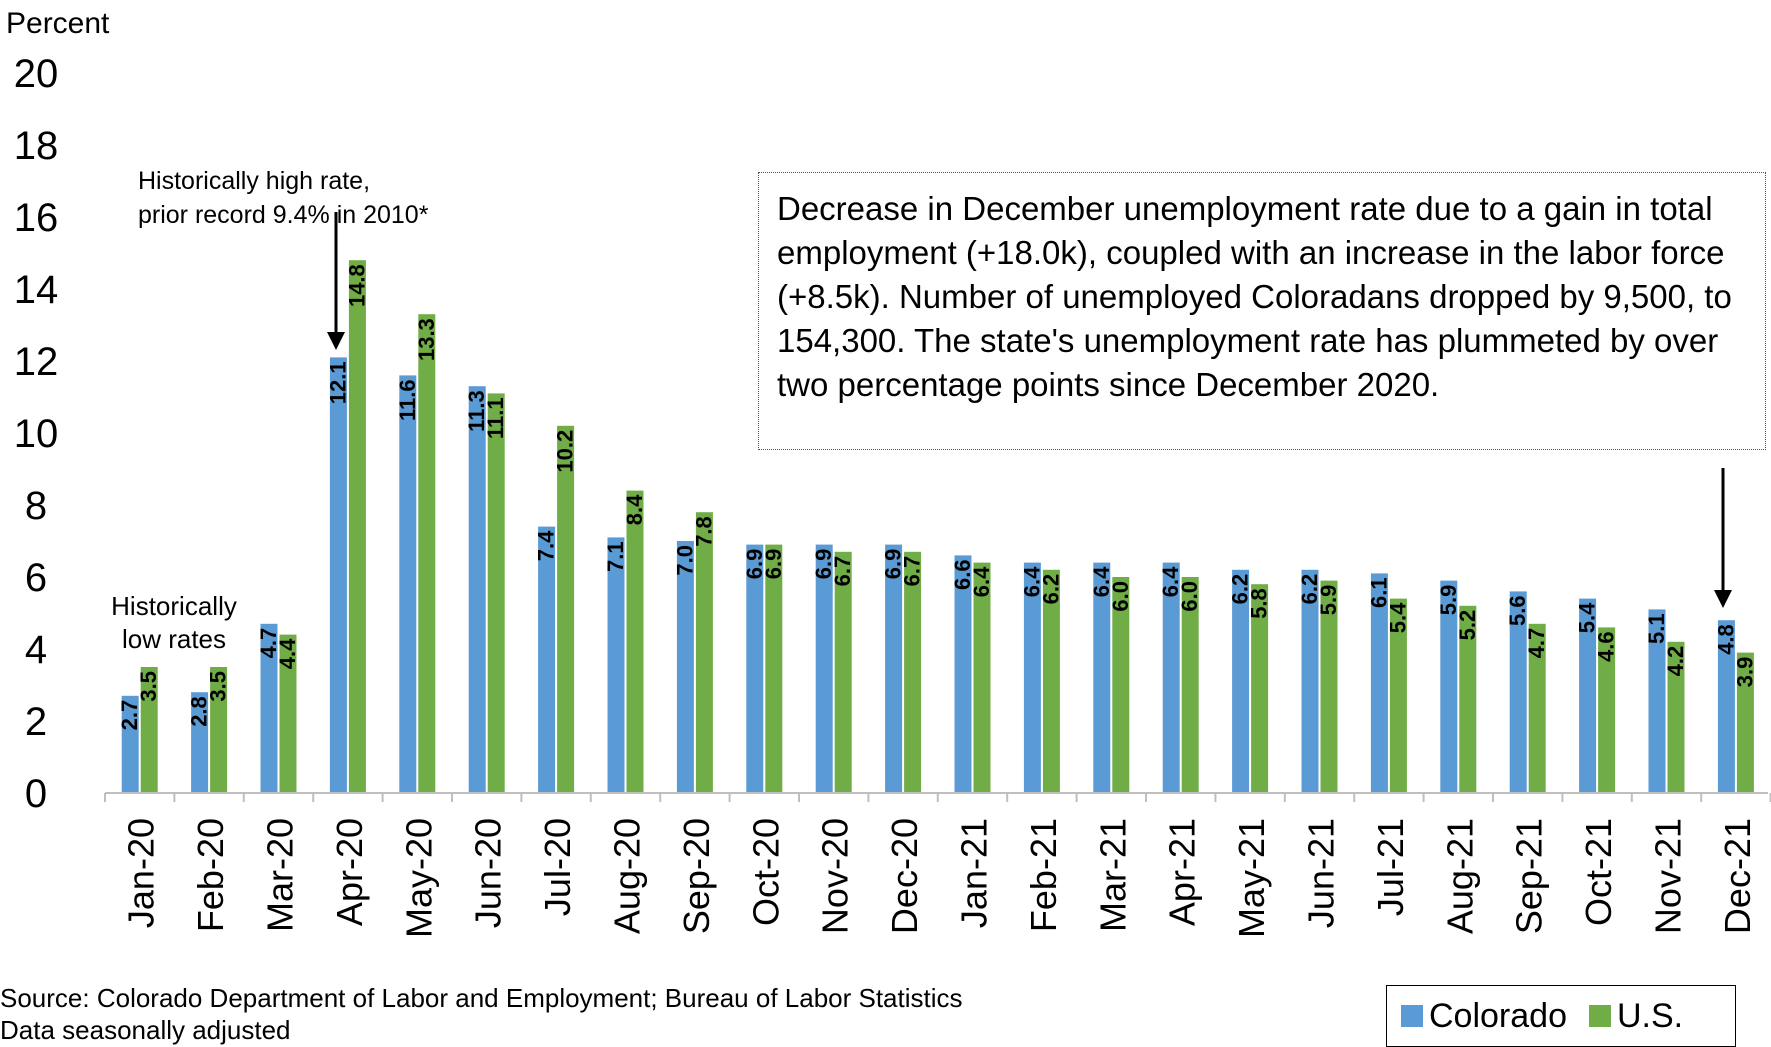  Describe the element at coordinates (1378, 592) in the screenshot. I see `bar-label-colorado: 6.1` at that location.